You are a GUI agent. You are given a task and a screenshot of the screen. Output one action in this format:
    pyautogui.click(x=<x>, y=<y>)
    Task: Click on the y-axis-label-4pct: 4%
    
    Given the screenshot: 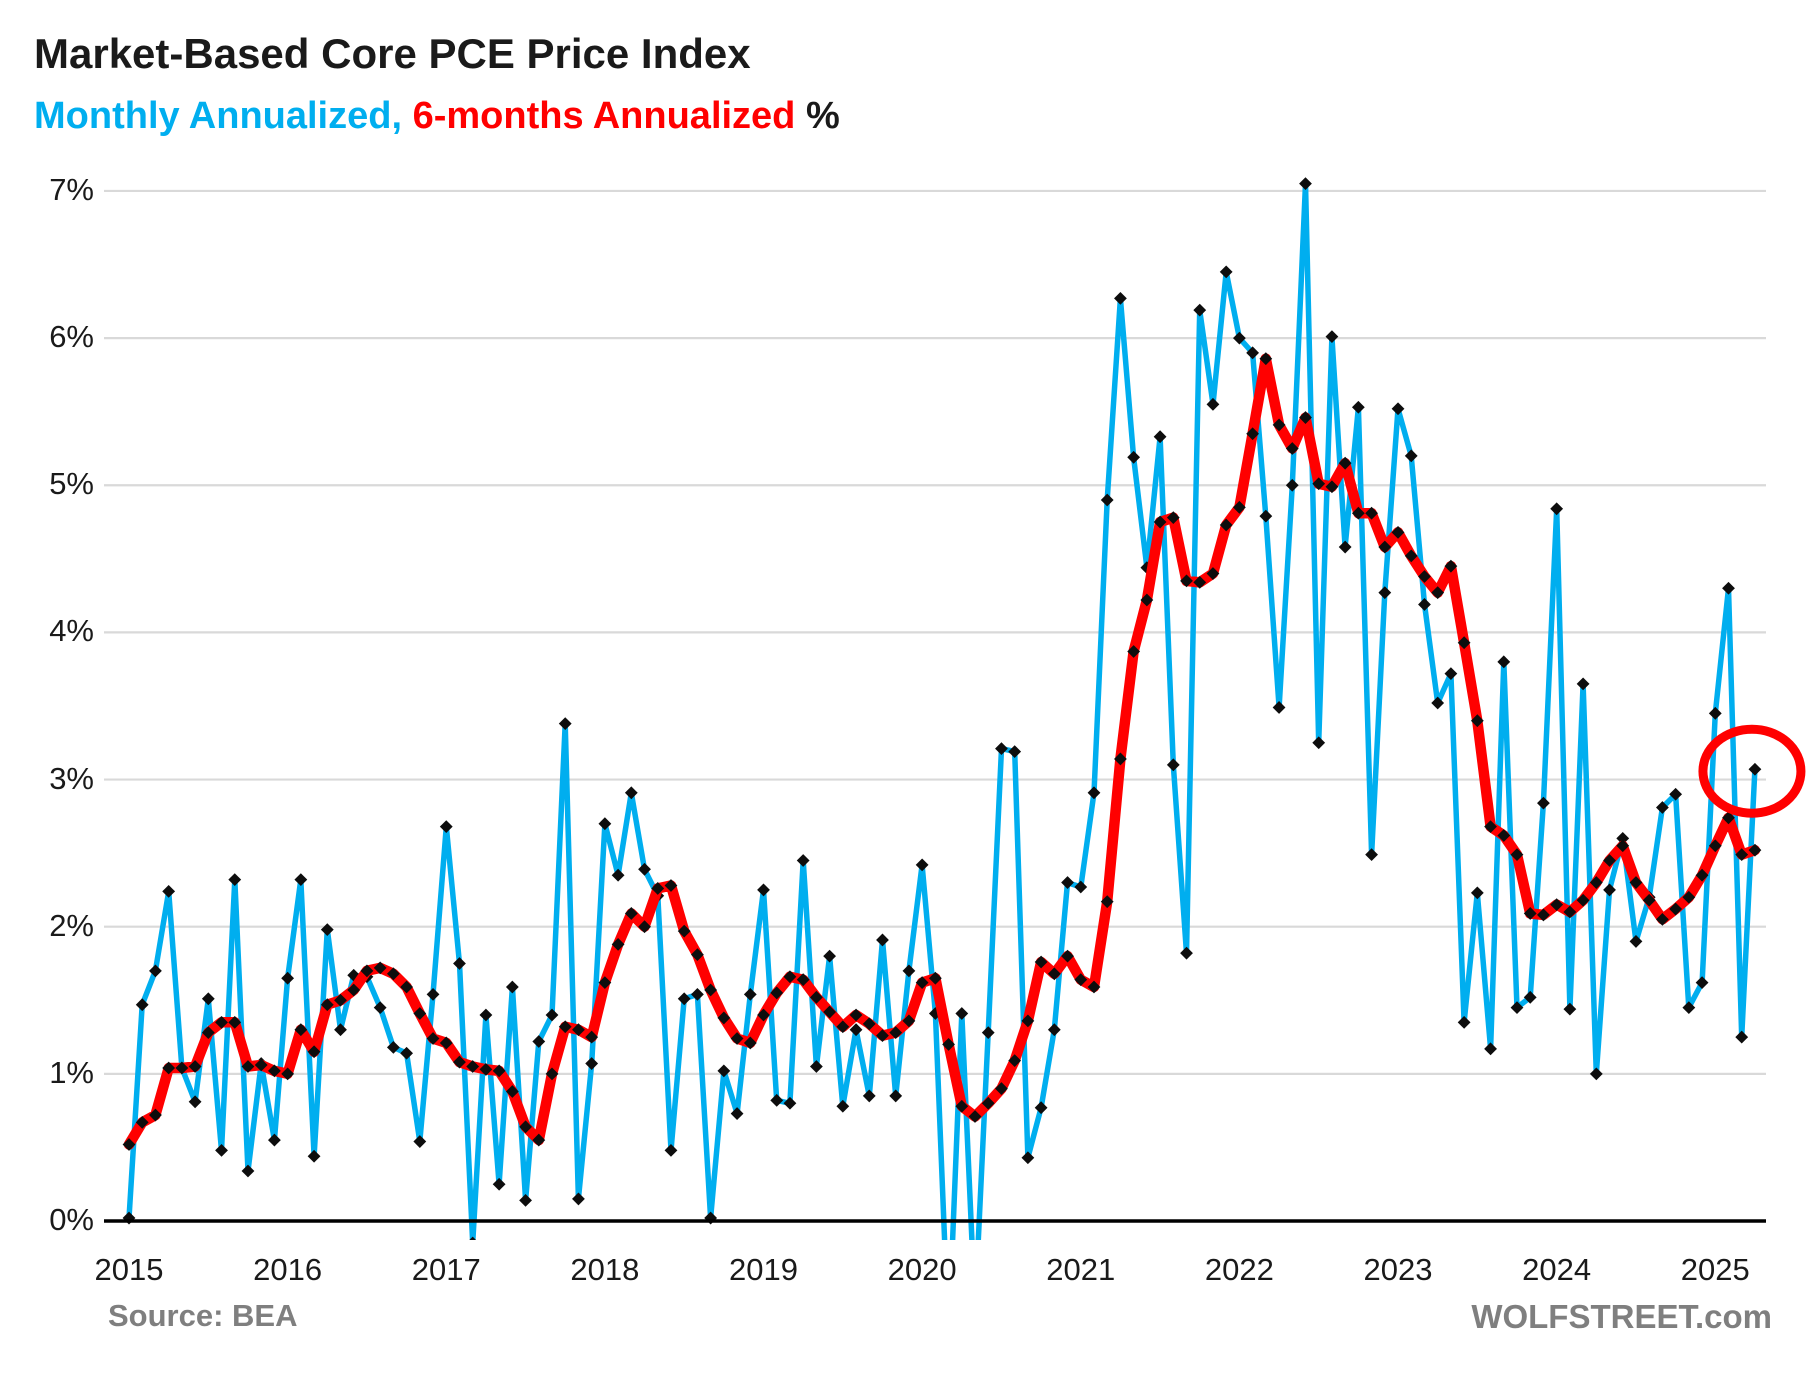 What is the action you would take?
    pyautogui.click(x=71, y=631)
    